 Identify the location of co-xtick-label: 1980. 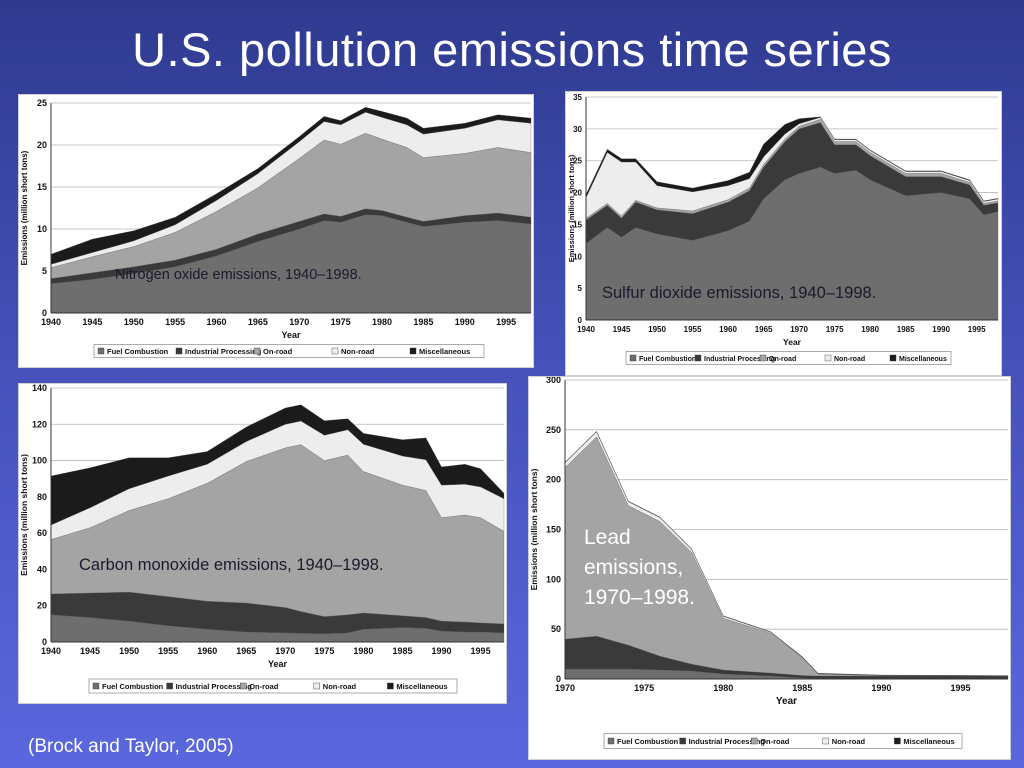
(363, 651).